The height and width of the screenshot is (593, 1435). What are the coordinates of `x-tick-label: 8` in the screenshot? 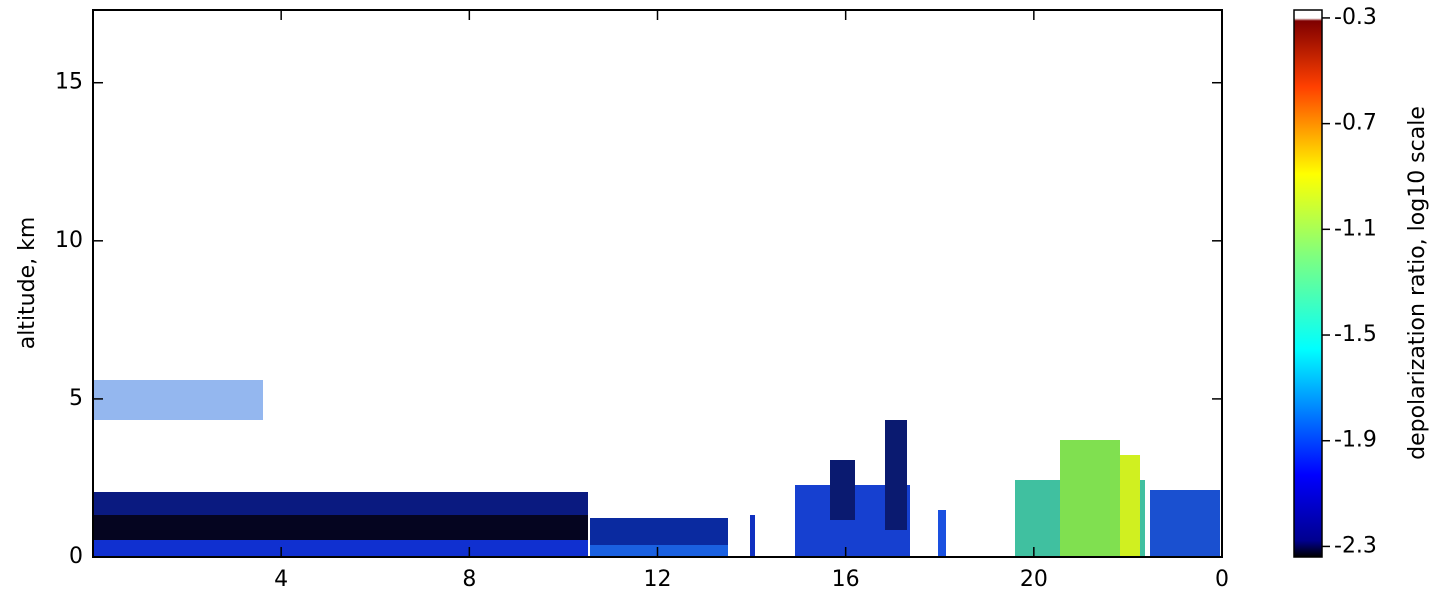 It's located at (469, 579).